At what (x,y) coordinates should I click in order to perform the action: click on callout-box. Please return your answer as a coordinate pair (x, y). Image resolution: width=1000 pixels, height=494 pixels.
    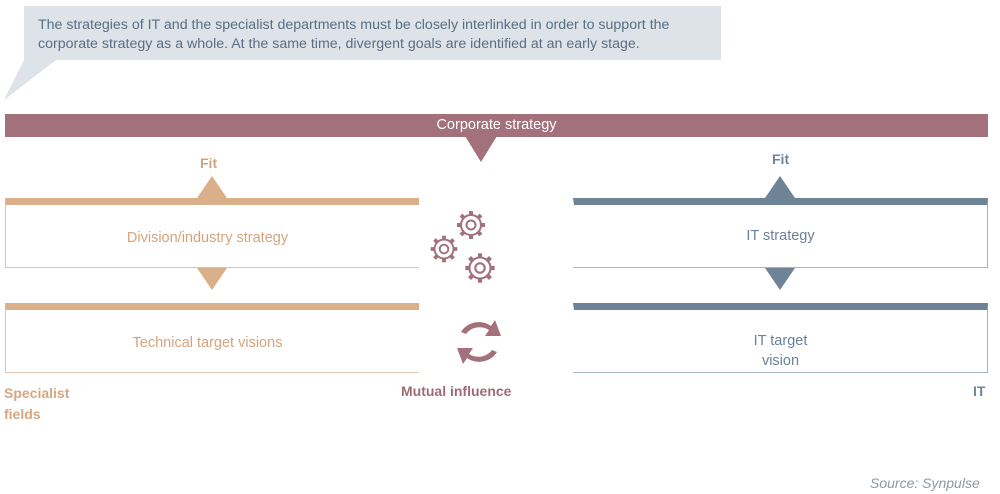
    Looking at the image, I should click on (372, 33).